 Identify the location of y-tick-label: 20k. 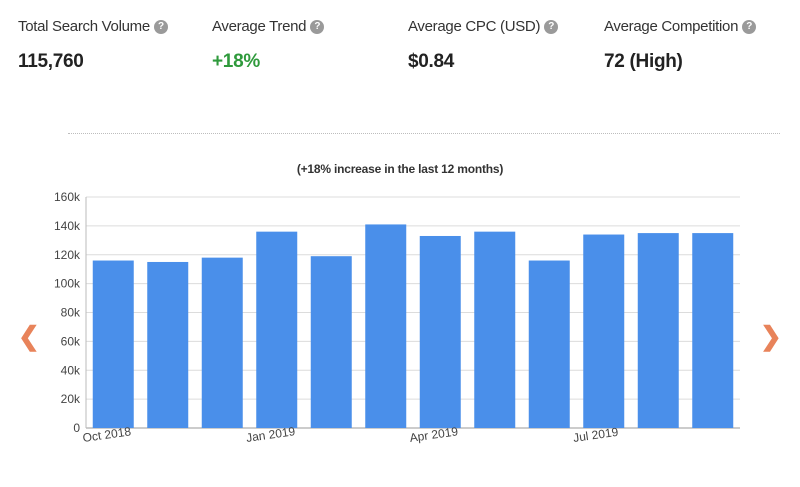
(71, 399).